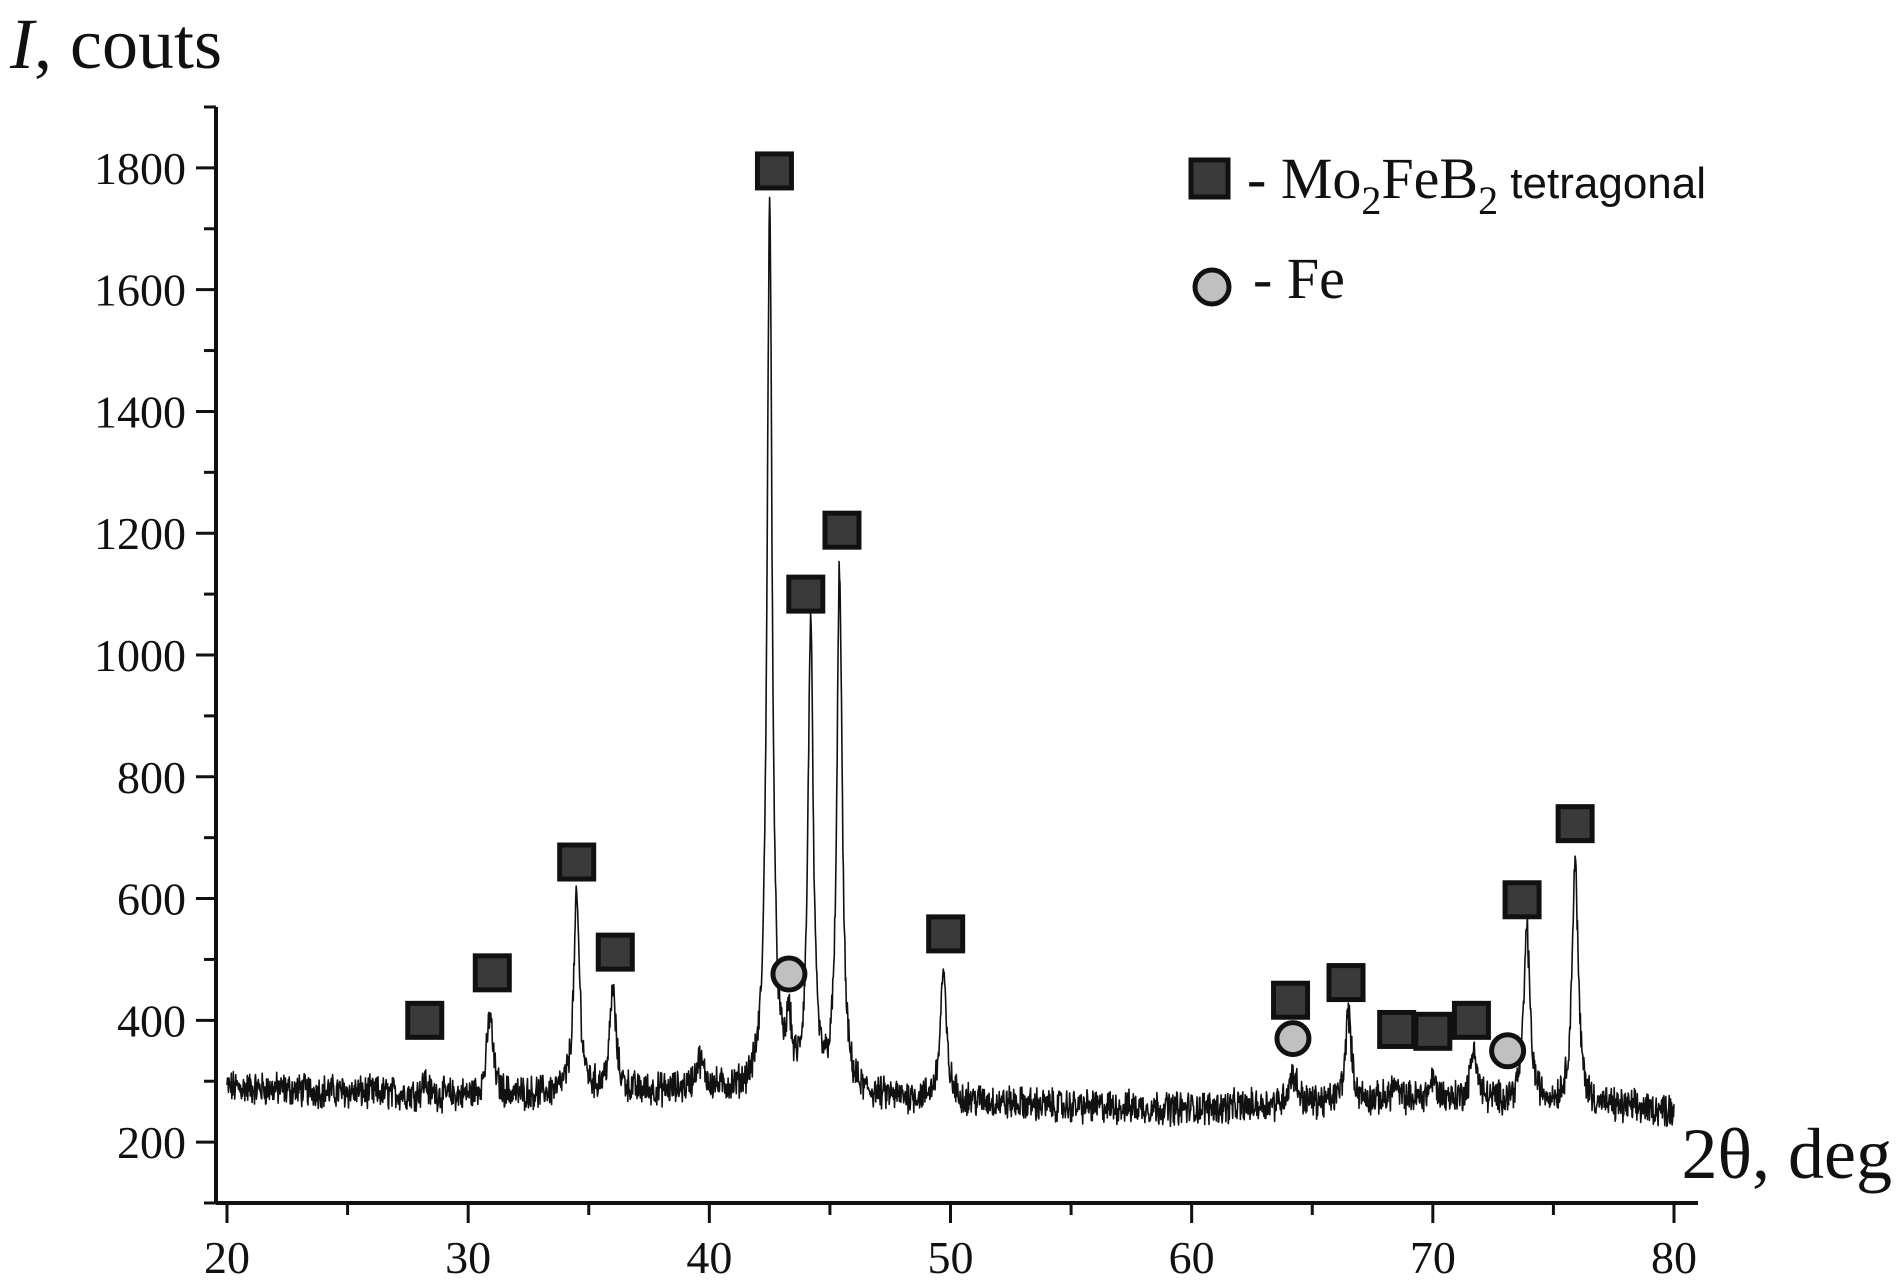  Describe the element at coordinates (151, 1020) in the screenshot. I see `y-tick-label: 400` at that location.